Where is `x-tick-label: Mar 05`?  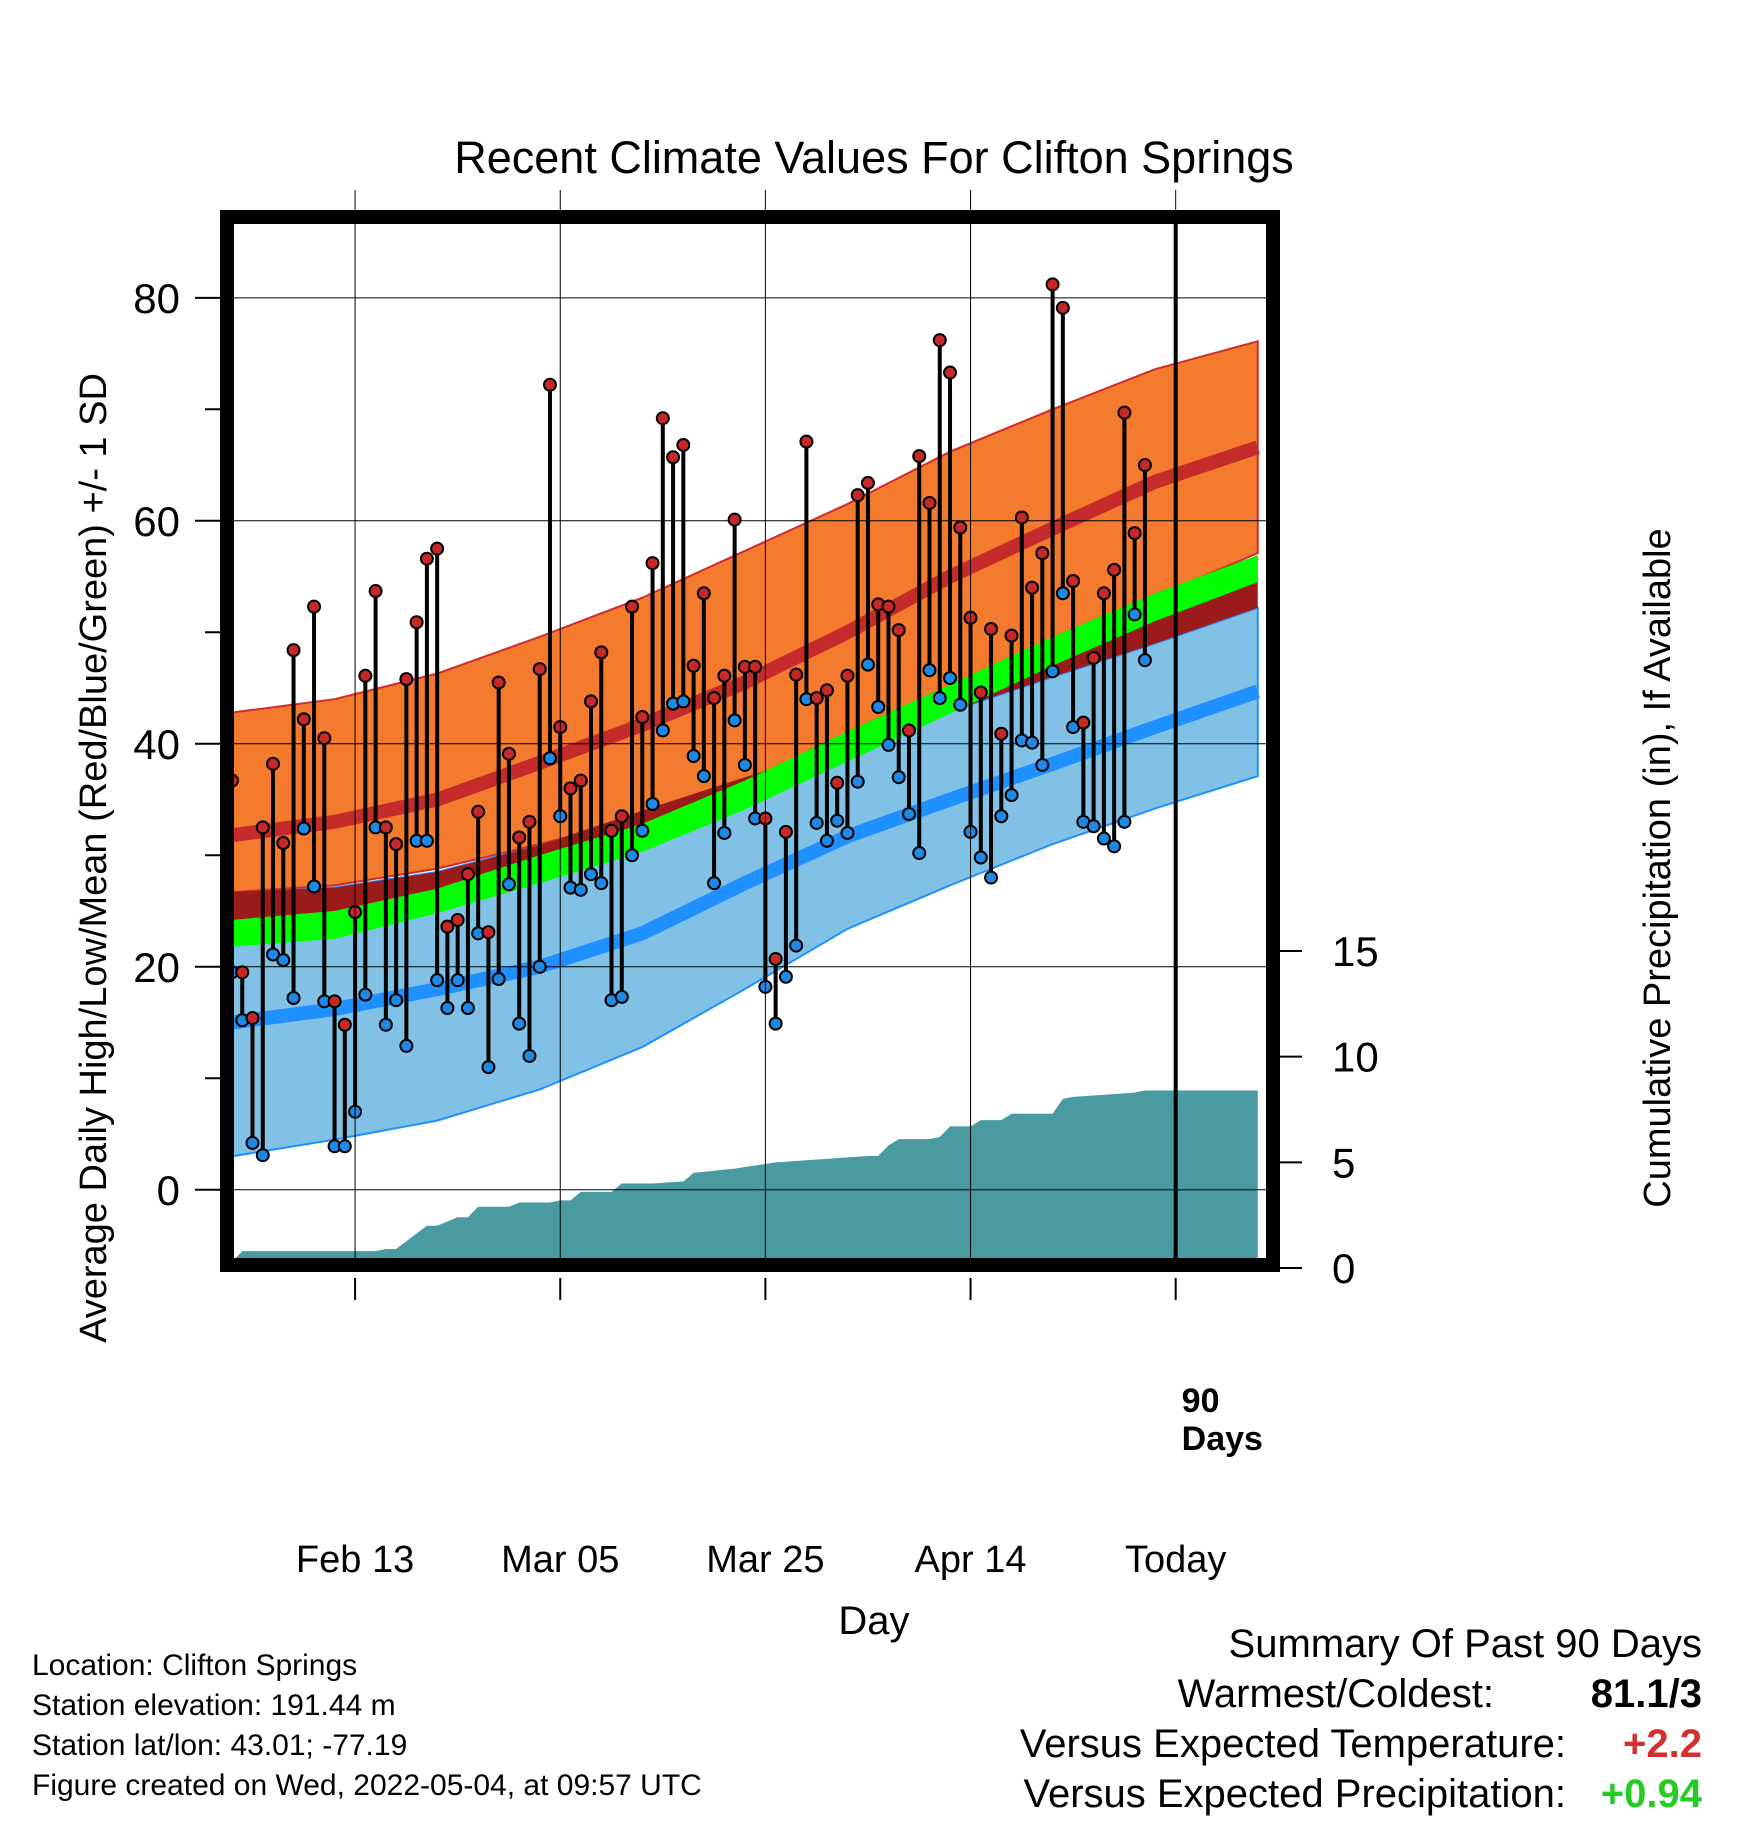
x-tick-label: Mar 05 is located at coordinates (560, 1560).